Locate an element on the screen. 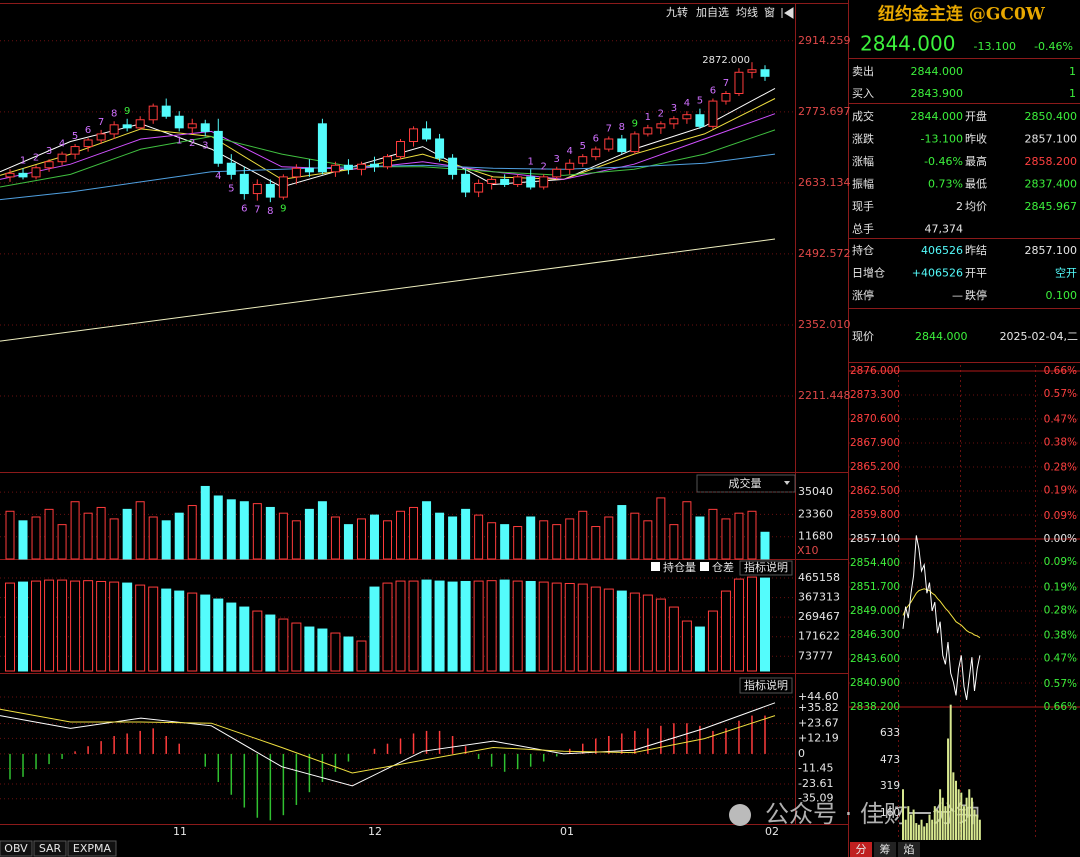 The height and width of the screenshot is (857, 1080). tab-label: EXPMA is located at coordinates (92, 848).